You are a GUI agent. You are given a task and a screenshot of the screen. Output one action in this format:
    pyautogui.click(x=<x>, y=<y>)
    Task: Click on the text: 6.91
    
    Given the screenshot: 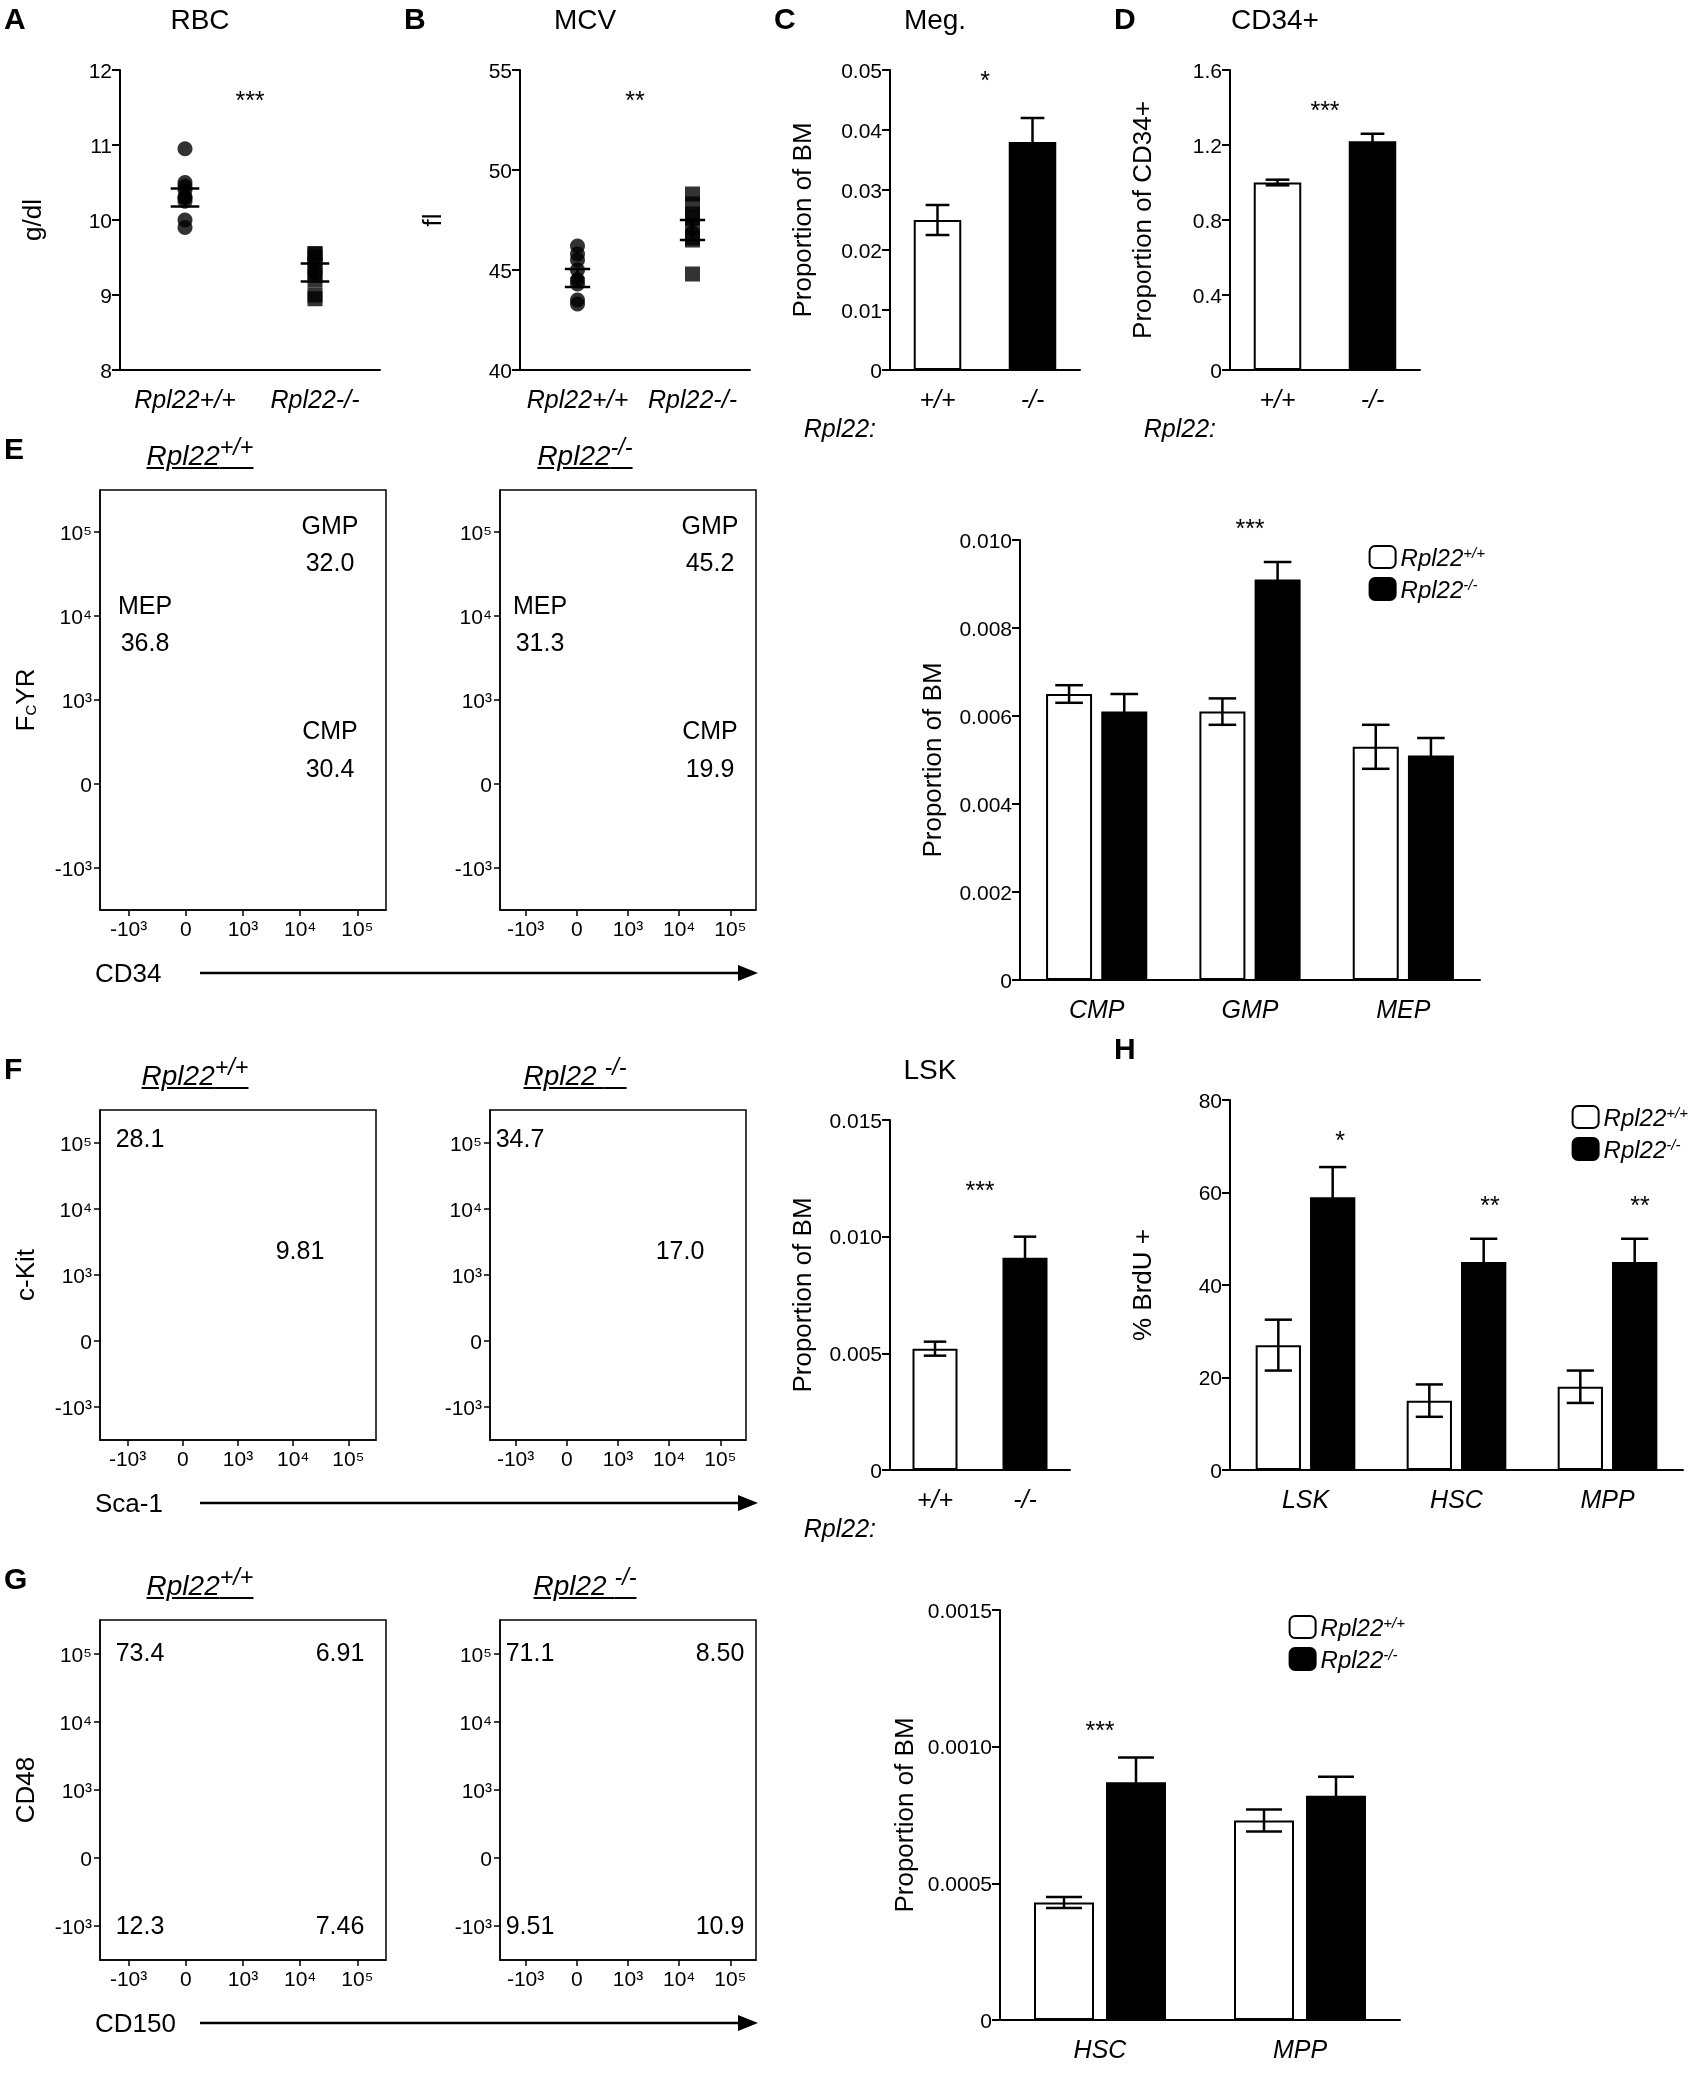 What is the action you would take?
    pyautogui.click(x=340, y=1652)
    